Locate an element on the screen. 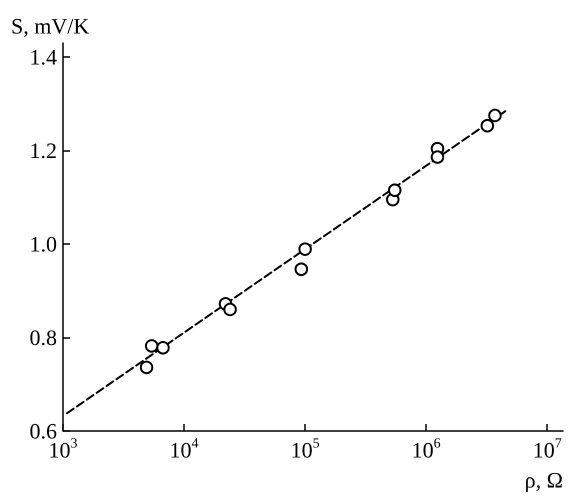 This screenshot has width=579, height=500. y-tick-label: 1.2 is located at coordinates (43, 151).